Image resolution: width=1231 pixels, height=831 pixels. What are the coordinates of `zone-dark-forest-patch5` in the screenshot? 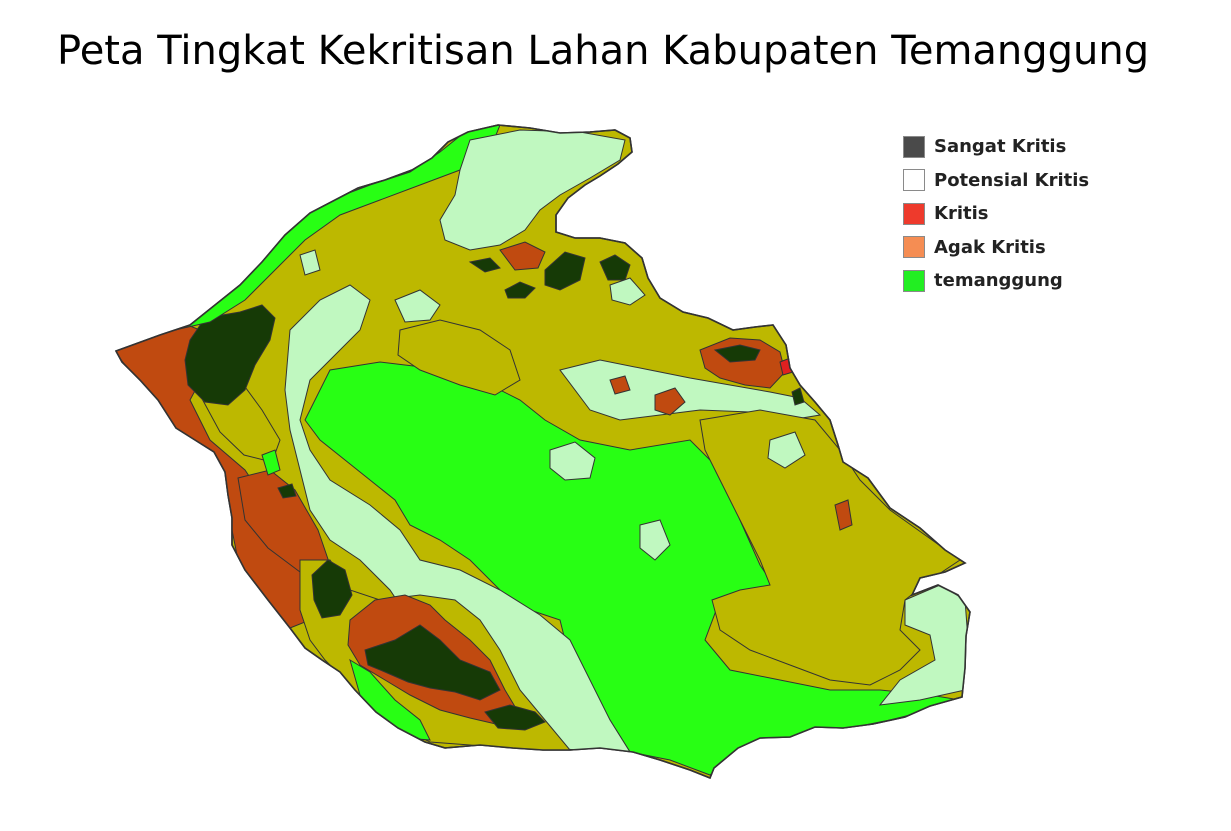 It's located at (798, 396).